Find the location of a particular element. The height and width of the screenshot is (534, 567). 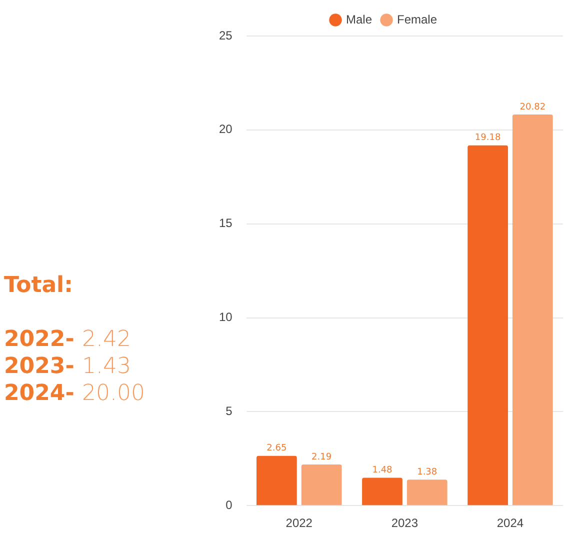

text: 2022- 2.42 is located at coordinates (68, 339).